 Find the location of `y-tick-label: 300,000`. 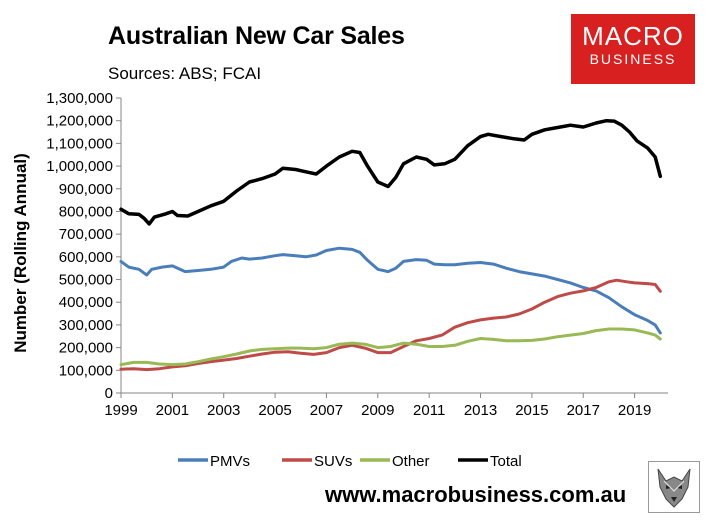

y-tick-label: 300,000 is located at coordinates (86, 325).